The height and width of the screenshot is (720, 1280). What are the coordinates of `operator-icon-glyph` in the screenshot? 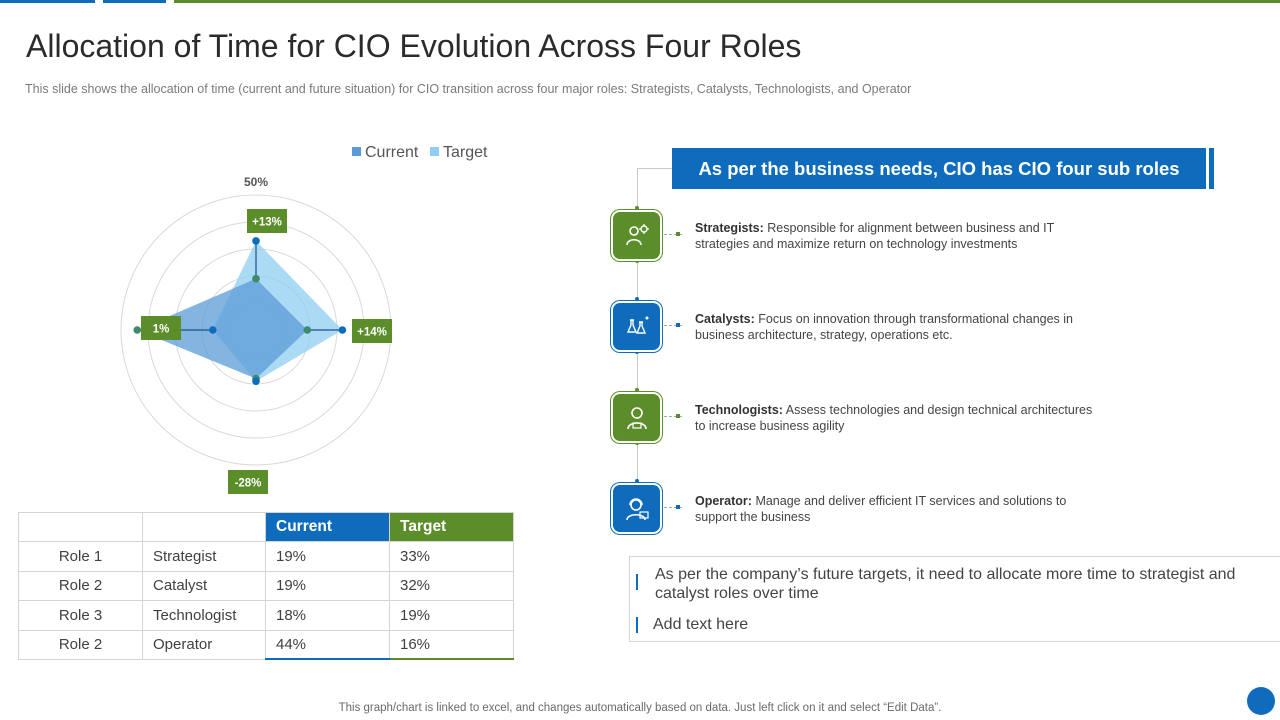 It's located at (637, 508).